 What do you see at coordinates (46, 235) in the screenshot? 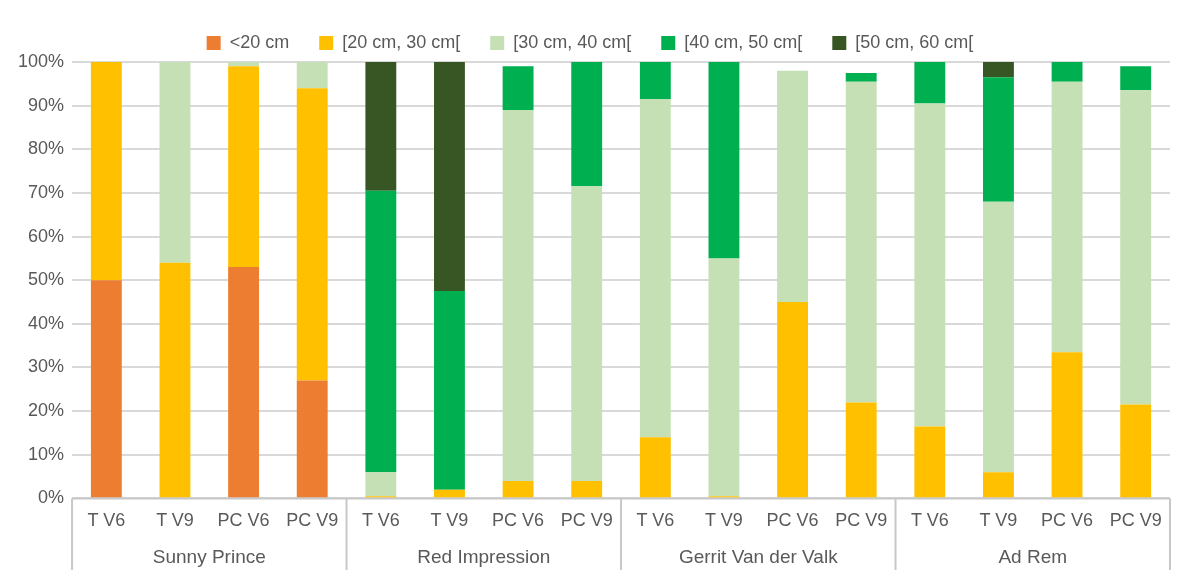
I see `y-tick-label: 60%` at bounding box center [46, 235].